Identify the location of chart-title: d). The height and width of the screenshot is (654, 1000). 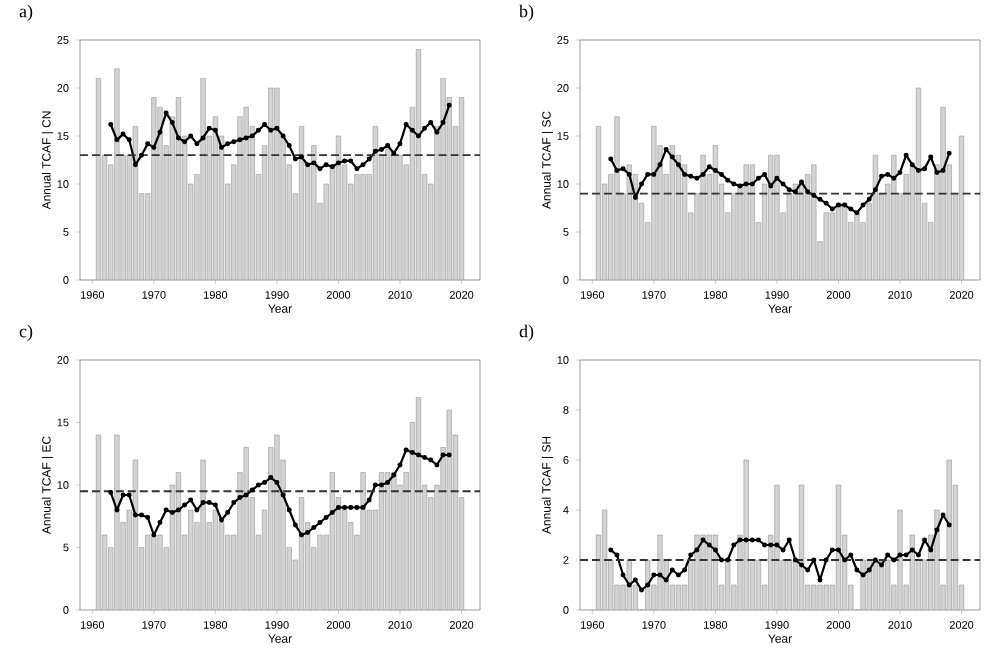
(526, 332).